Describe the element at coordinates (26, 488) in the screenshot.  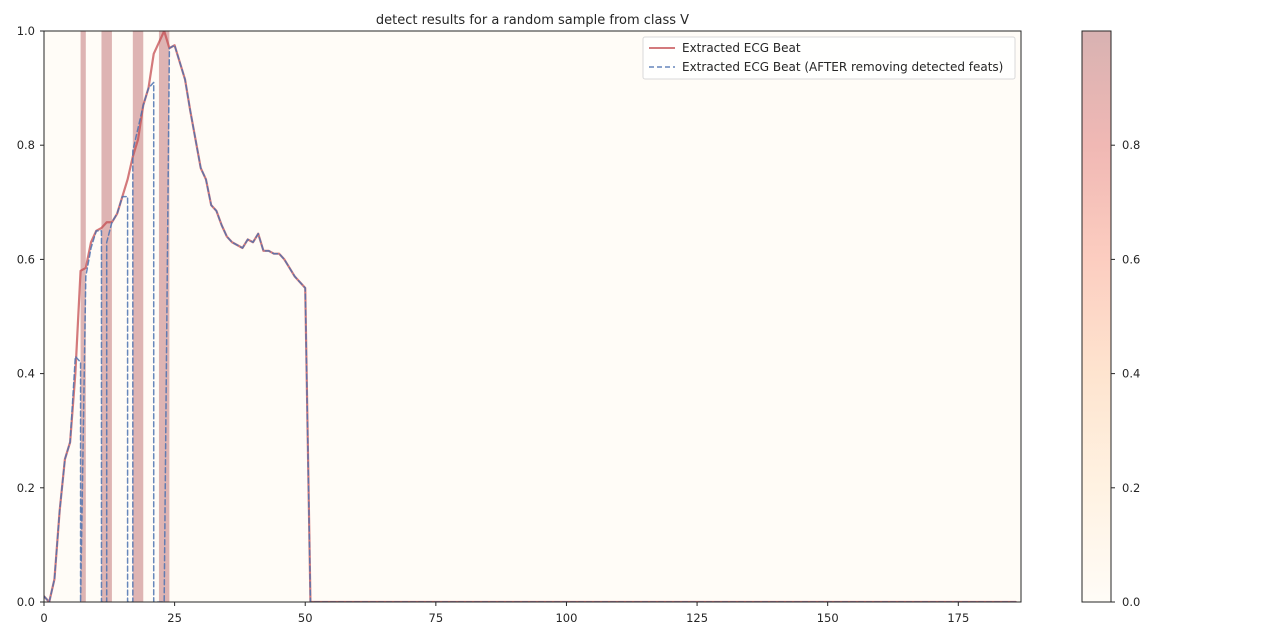
I see `y-tick-label-1: 0.2` at that location.